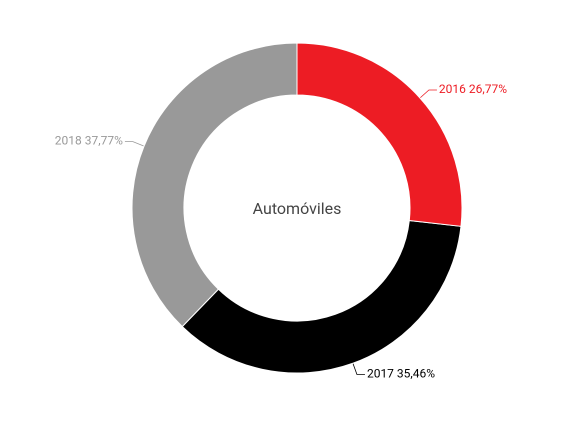 The width and height of the screenshot is (566, 429). What do you see at coordinates (68, 141) in the screenshot?
I see `label-category: 2018` at bounding box center [68, 141].